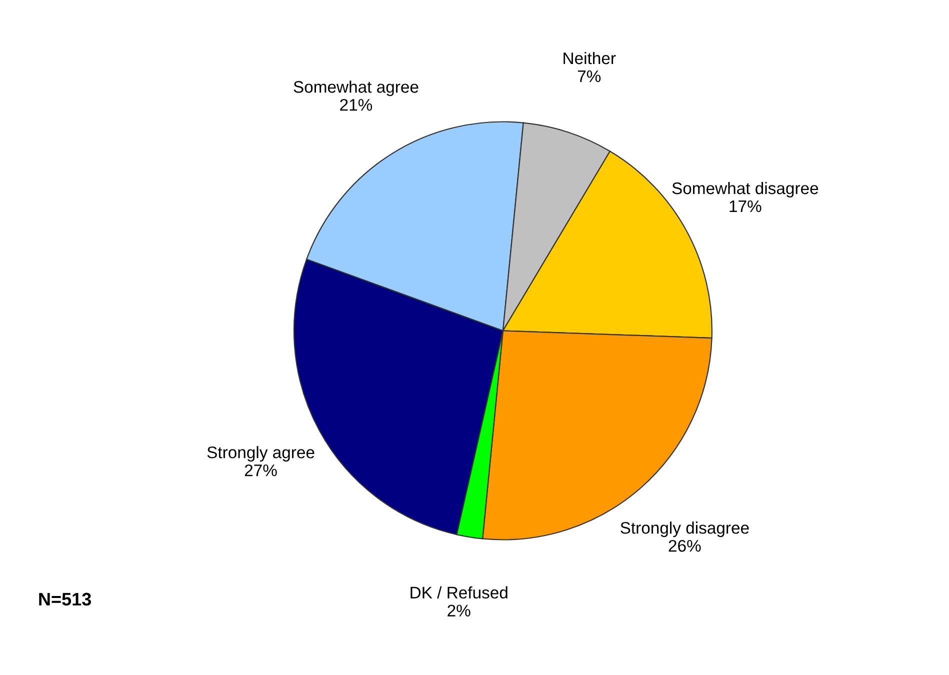  What do you see at coordinates (590, 58) in the screenshot?
I see `slice-label: Neither` at bounding box center [590, 58].